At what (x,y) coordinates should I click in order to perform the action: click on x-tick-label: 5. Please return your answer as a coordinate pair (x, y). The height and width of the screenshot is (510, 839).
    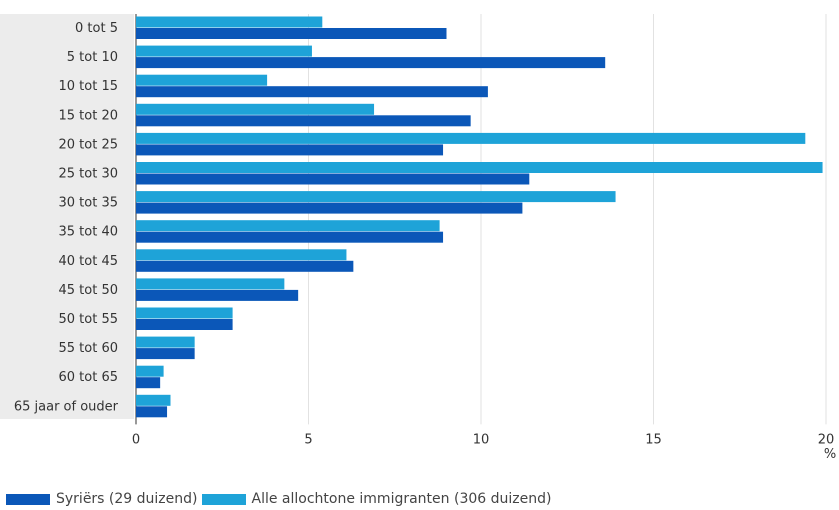
    Looking at the image, I should click on (308, 439).